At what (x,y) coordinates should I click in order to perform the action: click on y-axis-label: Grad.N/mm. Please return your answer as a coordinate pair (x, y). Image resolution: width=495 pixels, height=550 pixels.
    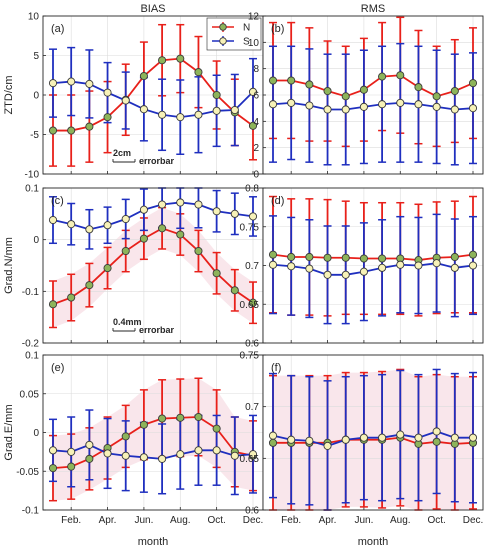
    Looking at the image, I should click on (9, 265).